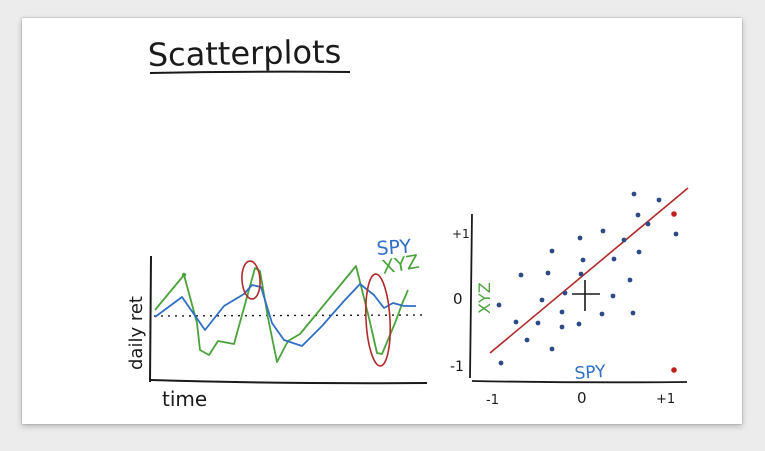 The image size is (765, 451). Describe the element at coordinates (184, 275) in the screenshot. I see `xyz-series-start-dot` at that location.